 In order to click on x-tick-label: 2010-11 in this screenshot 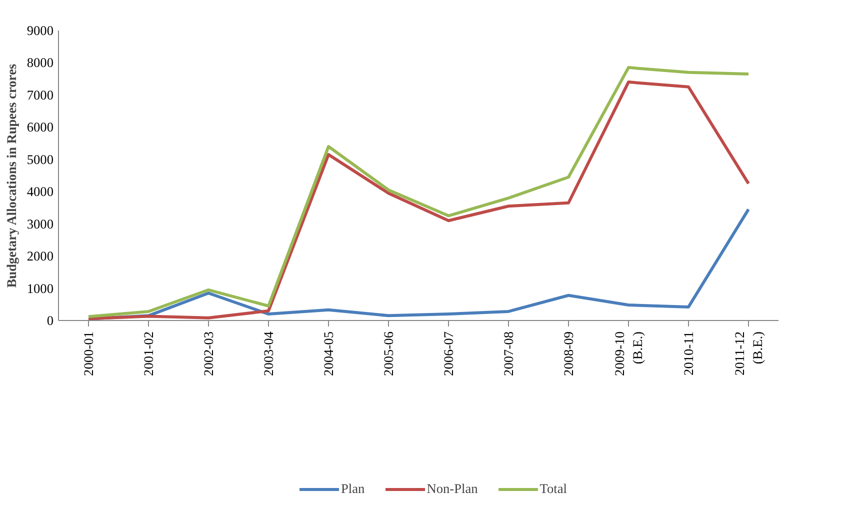, I will do `click(688, 353)`.